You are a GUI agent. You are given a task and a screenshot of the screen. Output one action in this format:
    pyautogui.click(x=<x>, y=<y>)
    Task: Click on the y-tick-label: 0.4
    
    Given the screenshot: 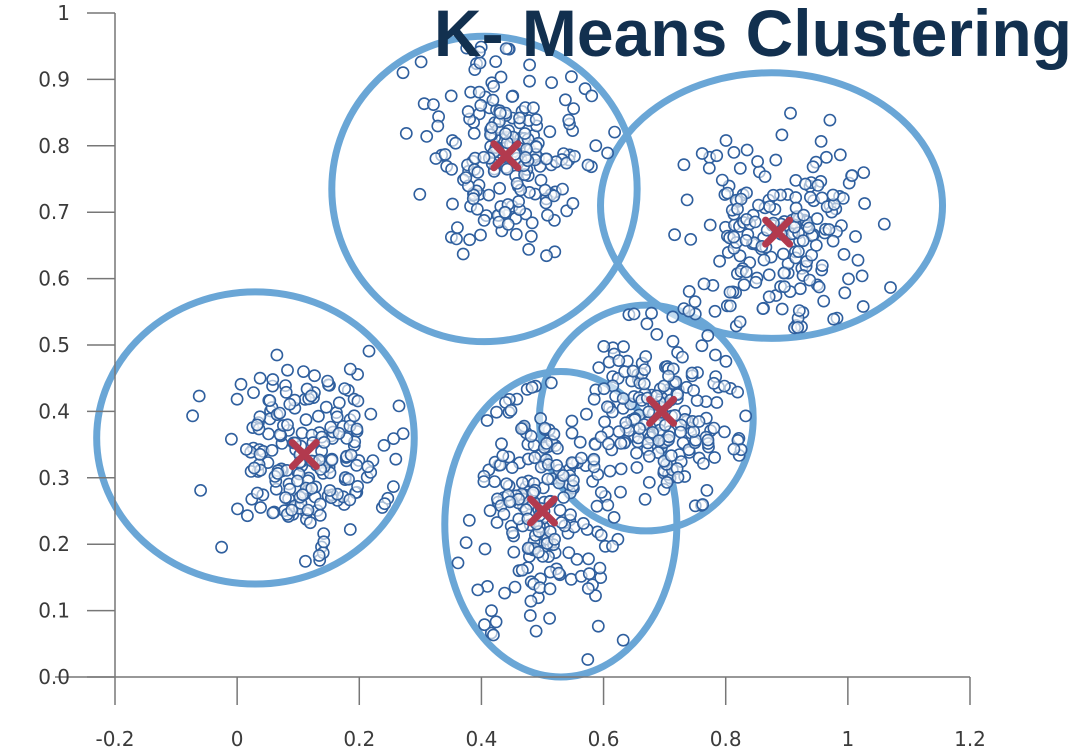 What is the action you would take?
    pyautogui.click(x=54, y=411)
    